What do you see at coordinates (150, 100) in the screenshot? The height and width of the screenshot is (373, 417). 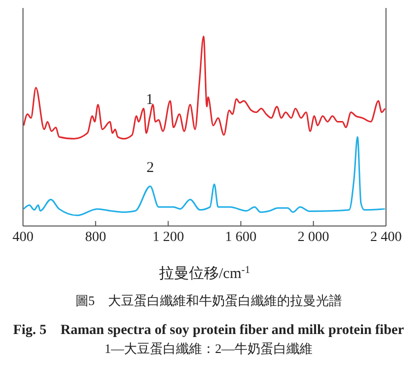 I see `series-label: 1` at bounding box center [150, 100].